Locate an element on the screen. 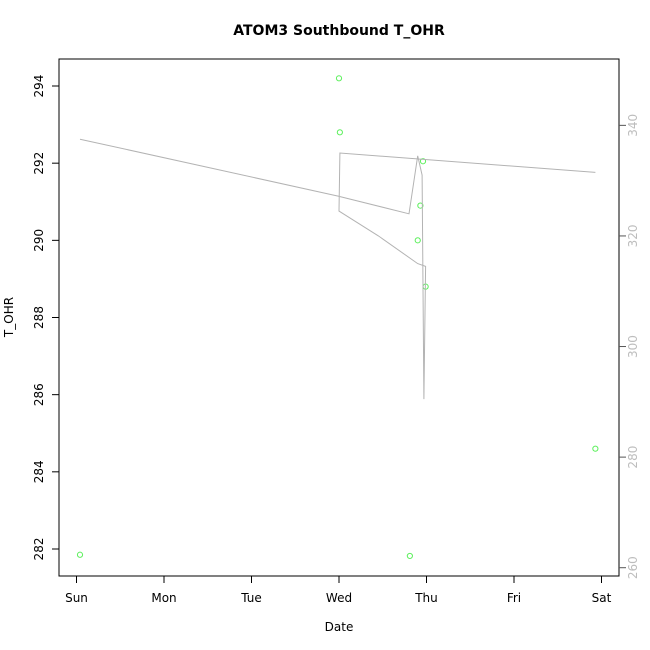 The height and width of the screenshot is (650, 650). chart-title: ATOM3 Southbound T_OHR is located at coordinates (339, 31).